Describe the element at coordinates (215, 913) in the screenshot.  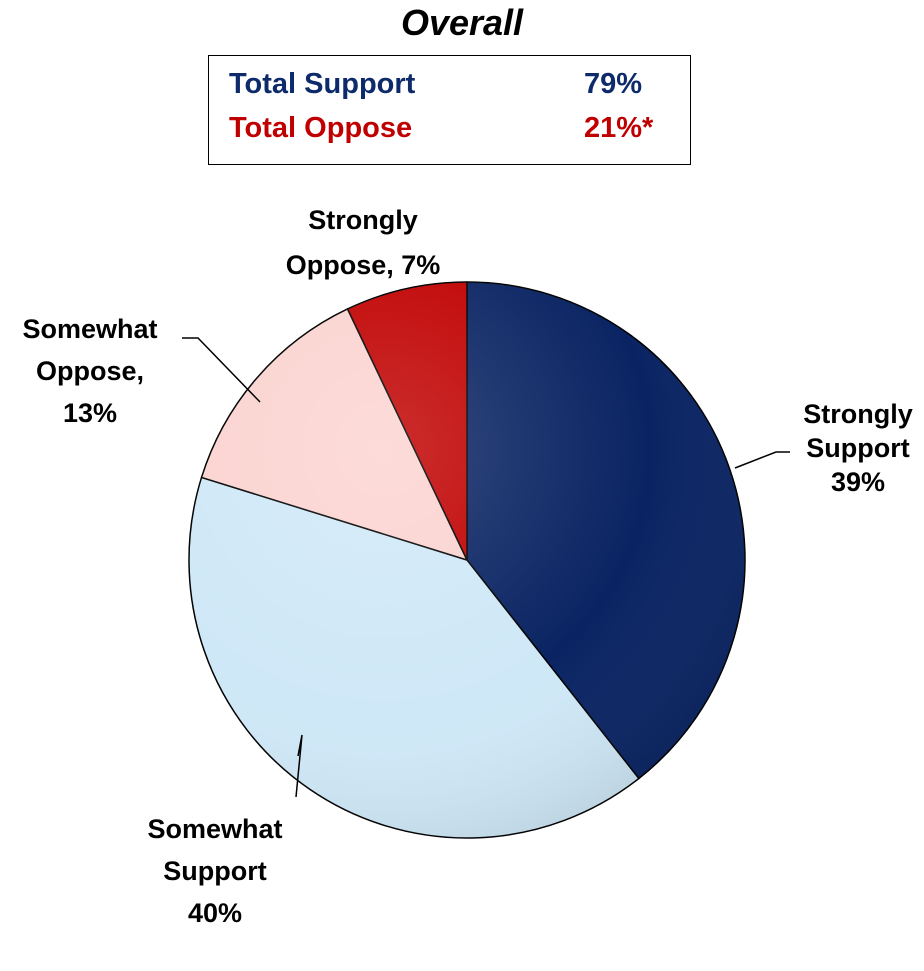
I see `slice-label-line: 40%` at that location.